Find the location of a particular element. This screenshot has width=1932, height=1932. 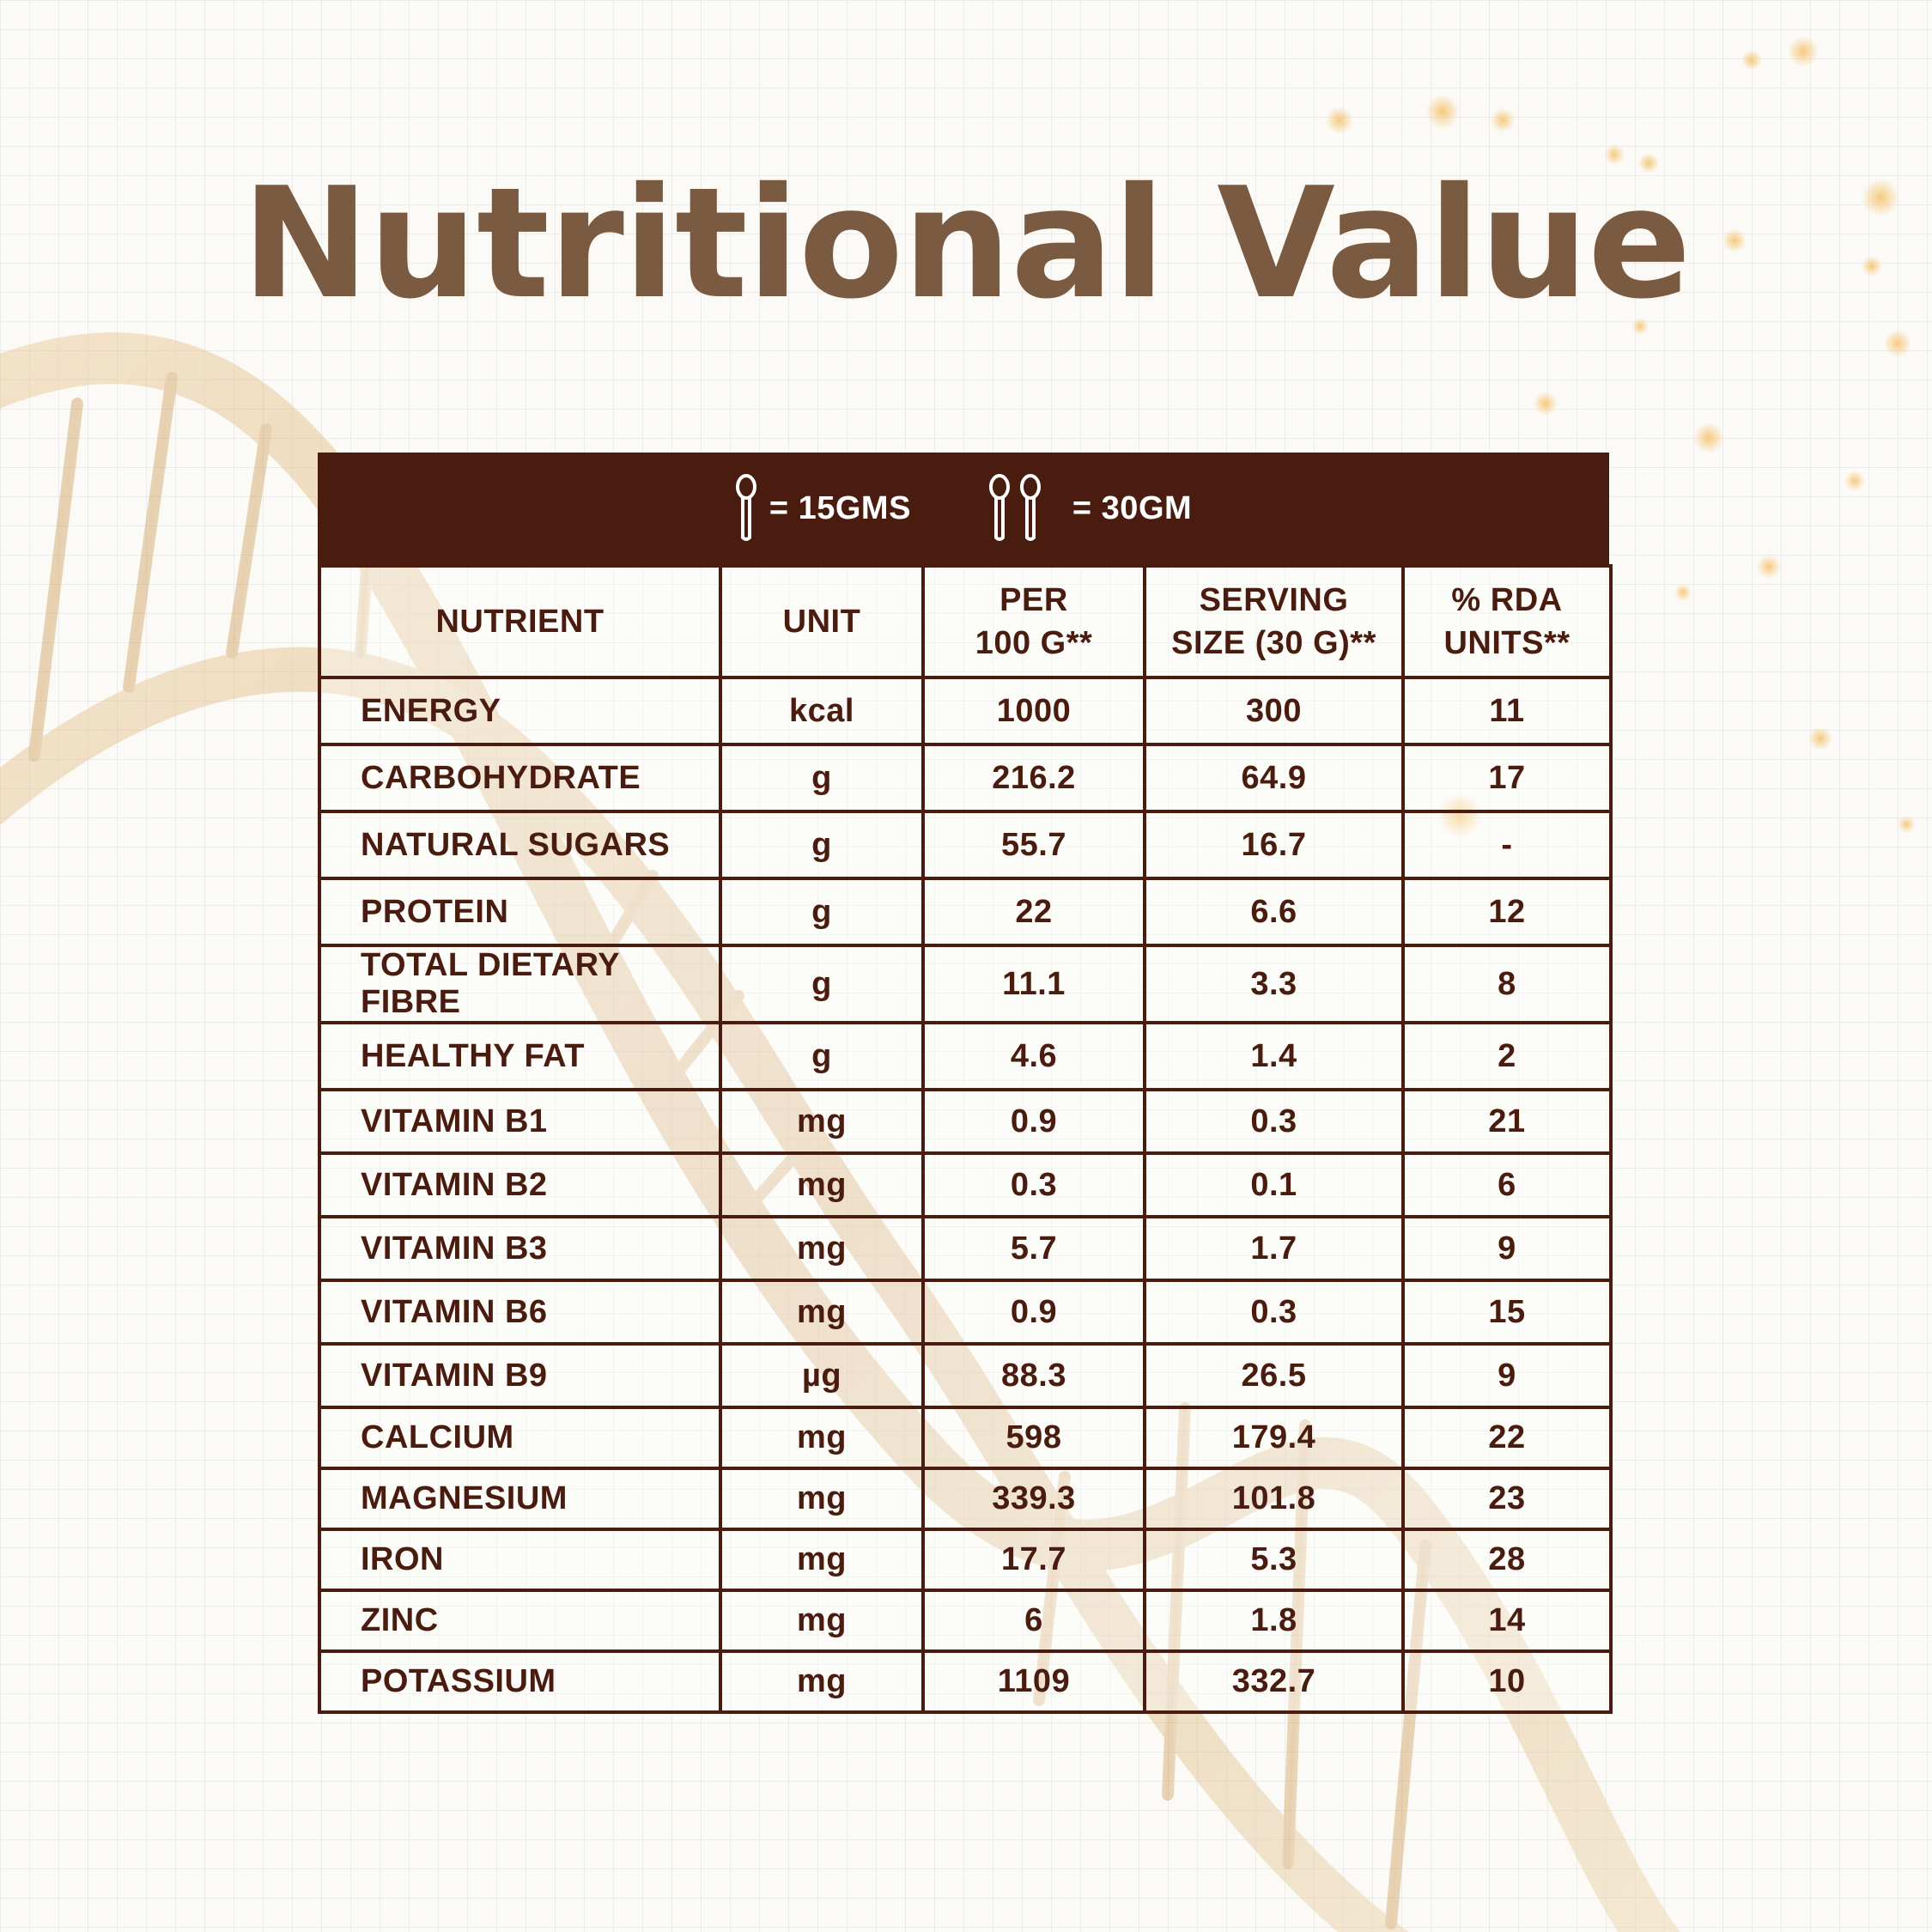

per-100g-cell: 11.1 is located at coordinates (1034, 984).